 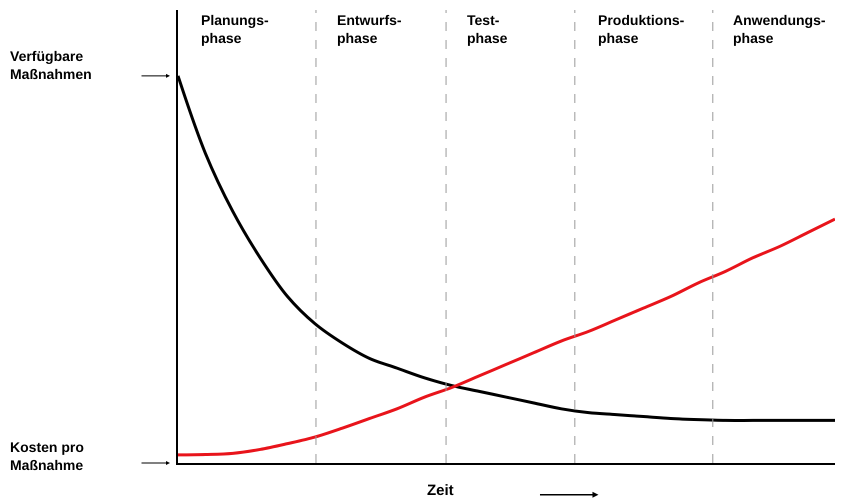 What do you see at coordinates (47, 456) in the screenshot?
I see `text: Kosten pro Maßnahme` at bounding box center [47, 456].